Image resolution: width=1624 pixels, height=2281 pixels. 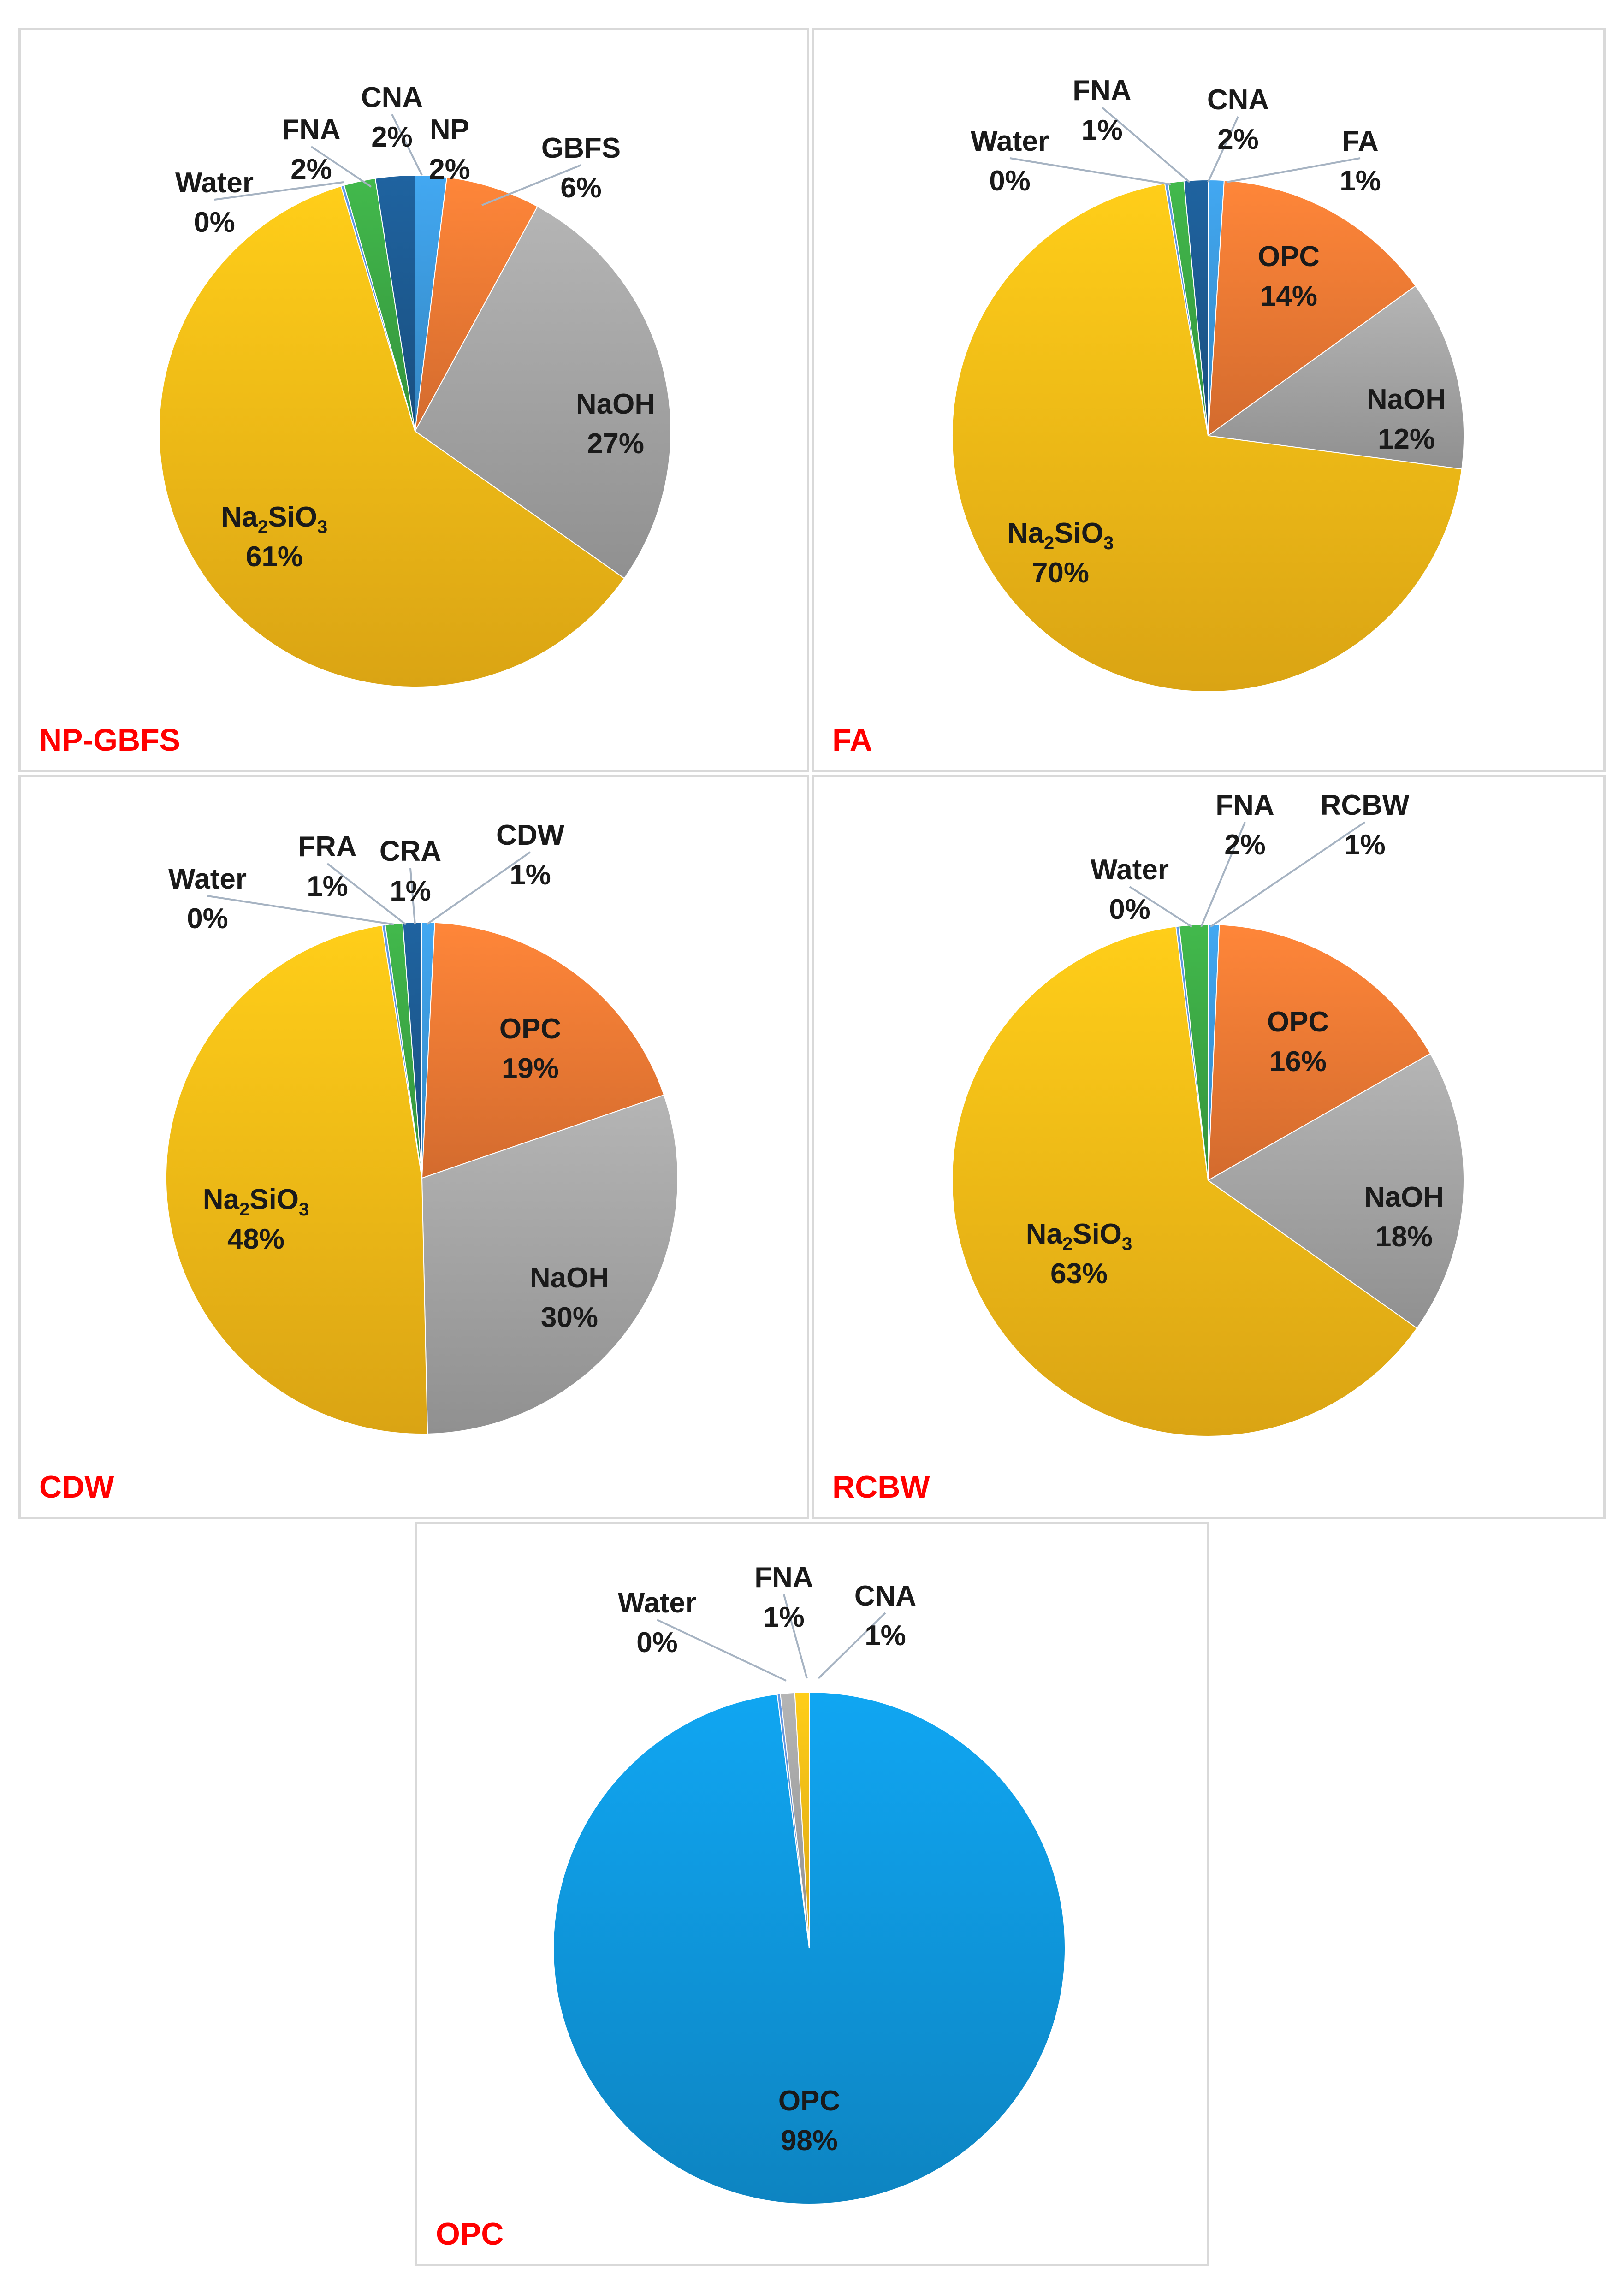 What do you see at coordinates (1404, 1237) in the screenshot?
I see `slice-percent-label: 18%` at bounding box center [1404, 1237].